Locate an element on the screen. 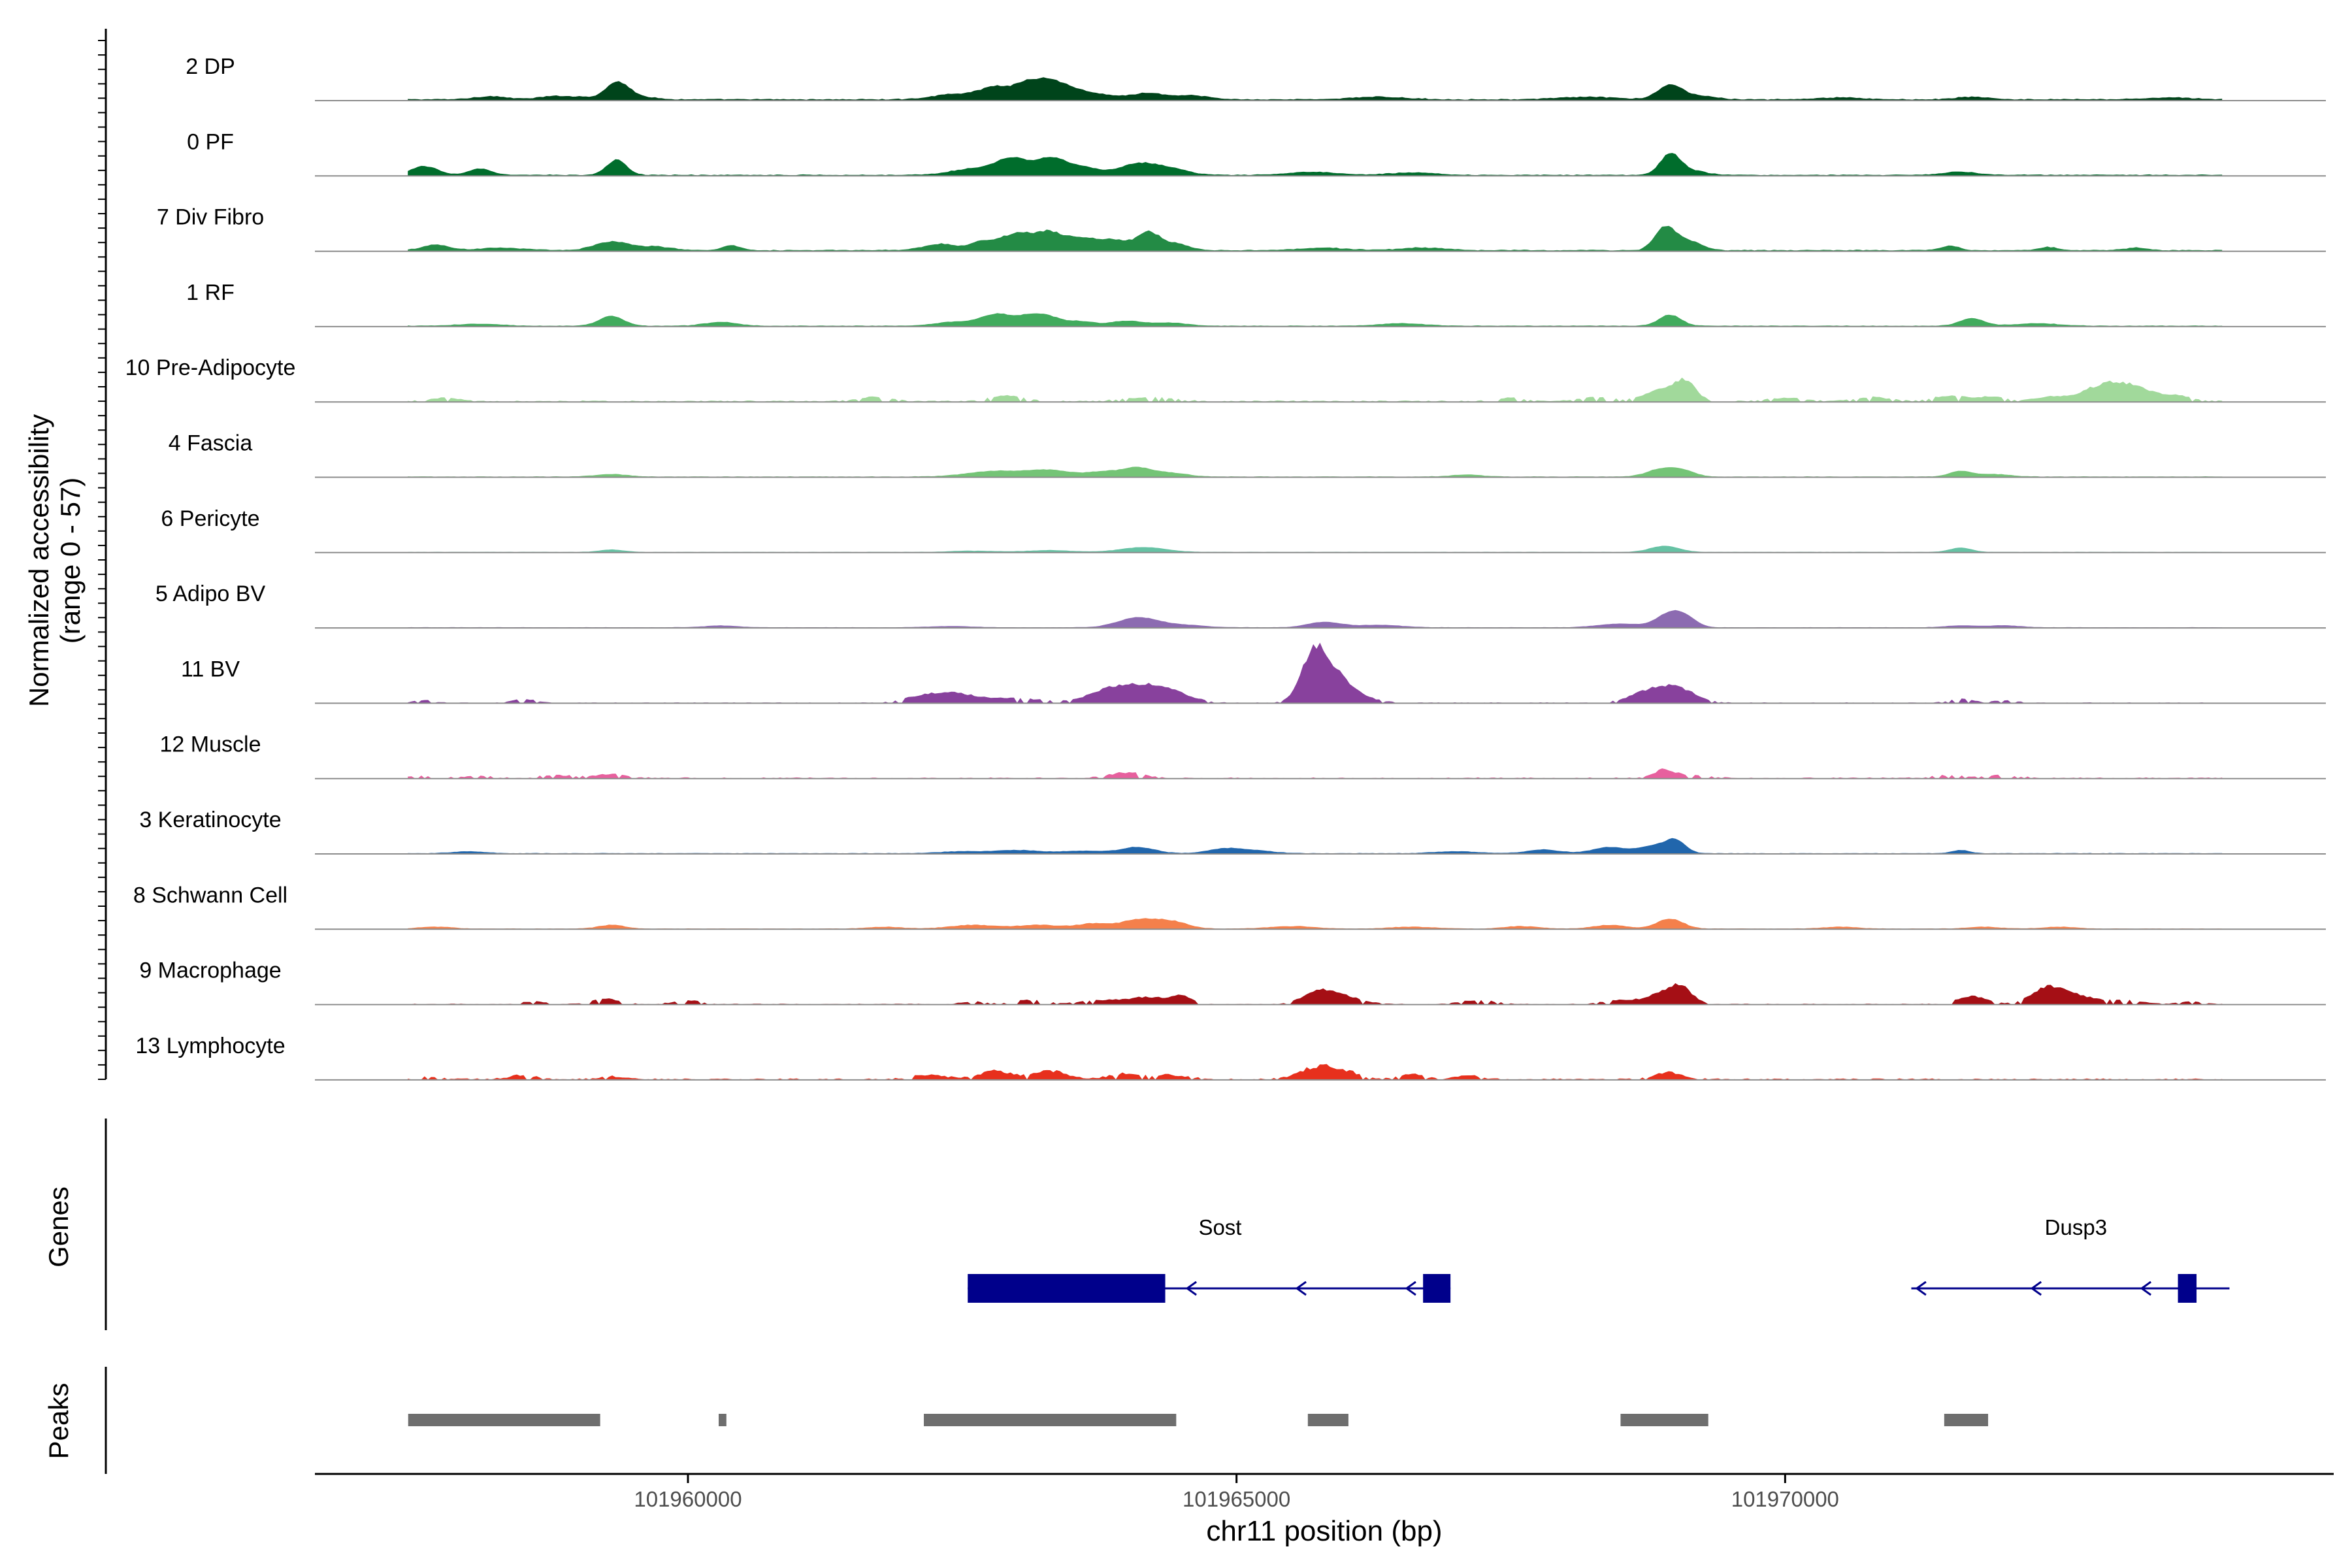 This screenshot has height=1568, width=2352. track-label: 13 Lymphocyte is located at coordinates (210, 1046).